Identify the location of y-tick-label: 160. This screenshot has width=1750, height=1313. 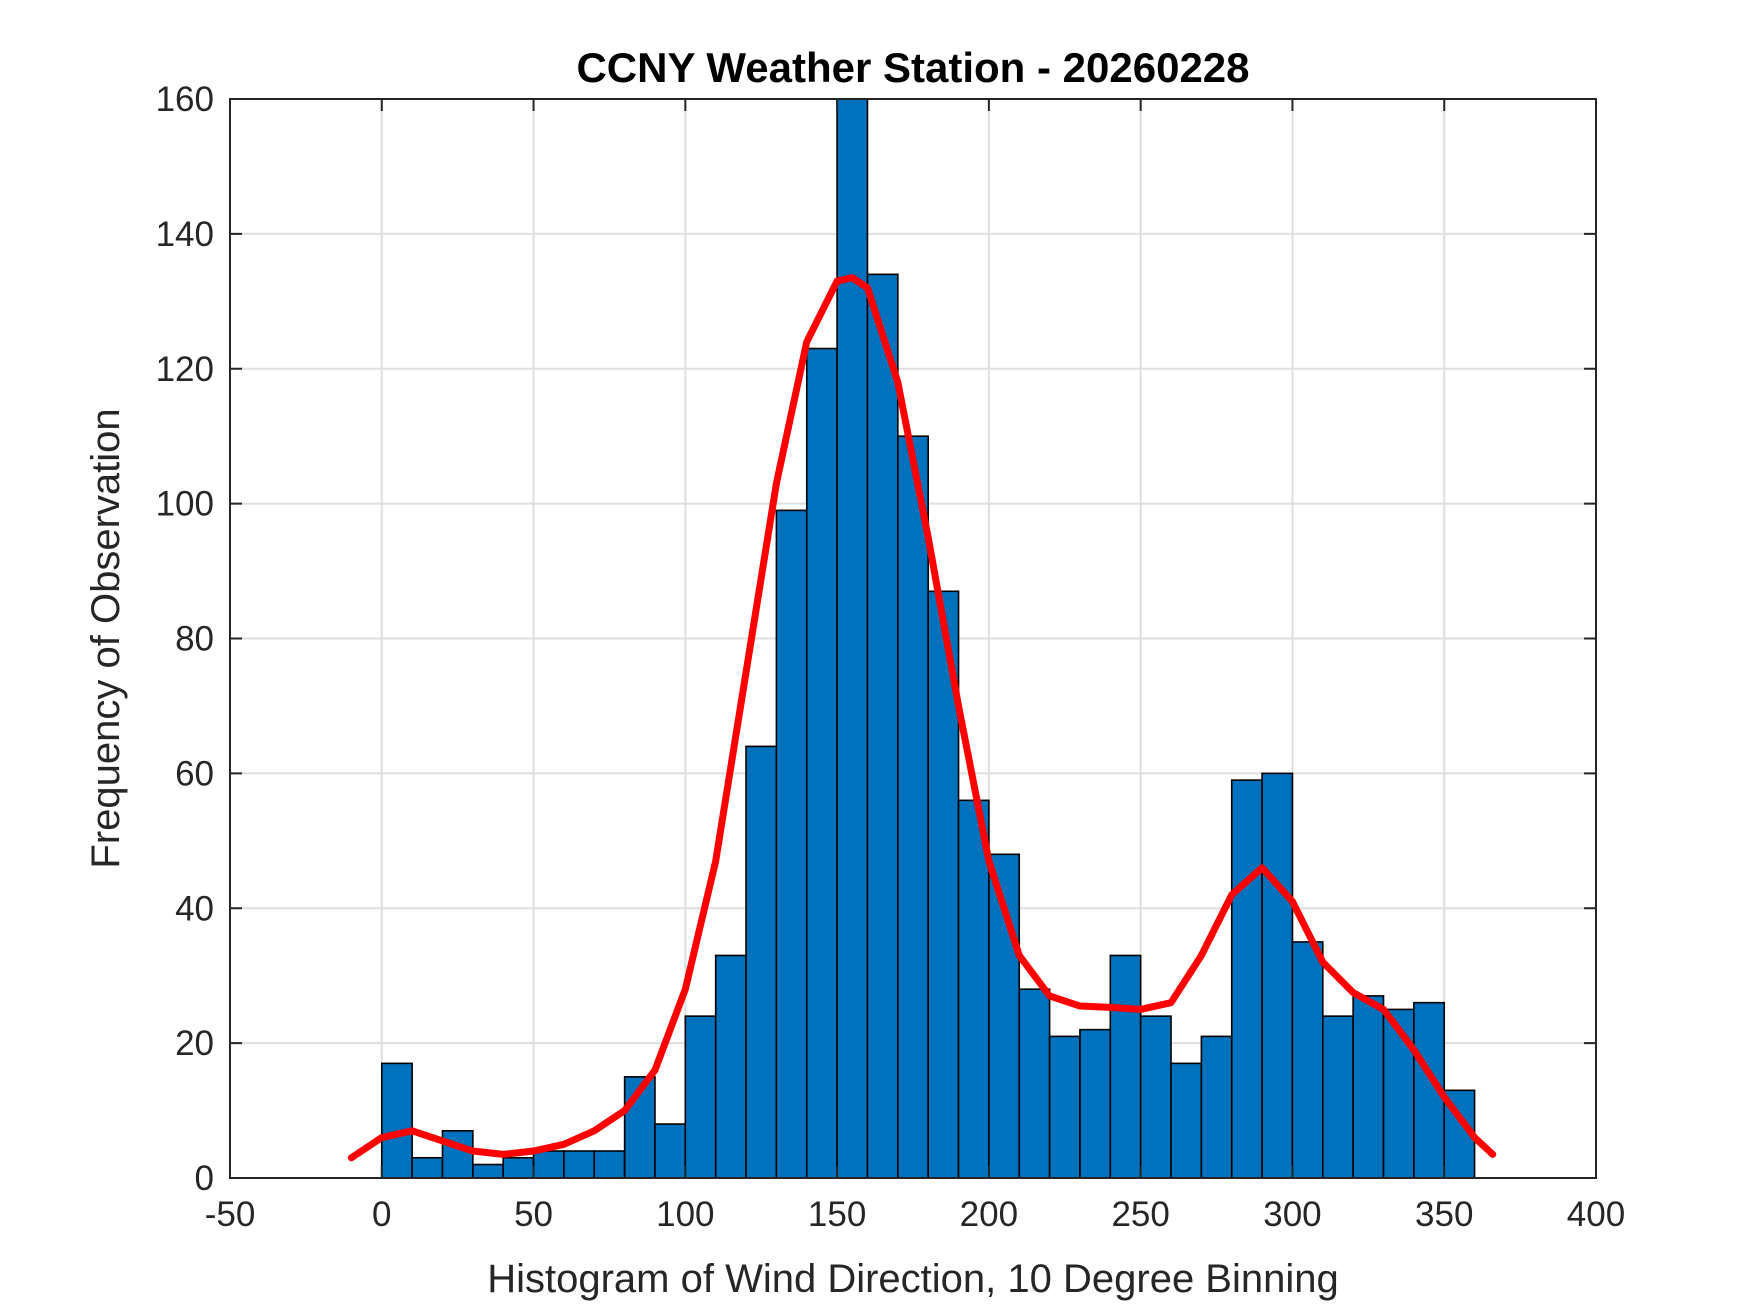
(185, 99).